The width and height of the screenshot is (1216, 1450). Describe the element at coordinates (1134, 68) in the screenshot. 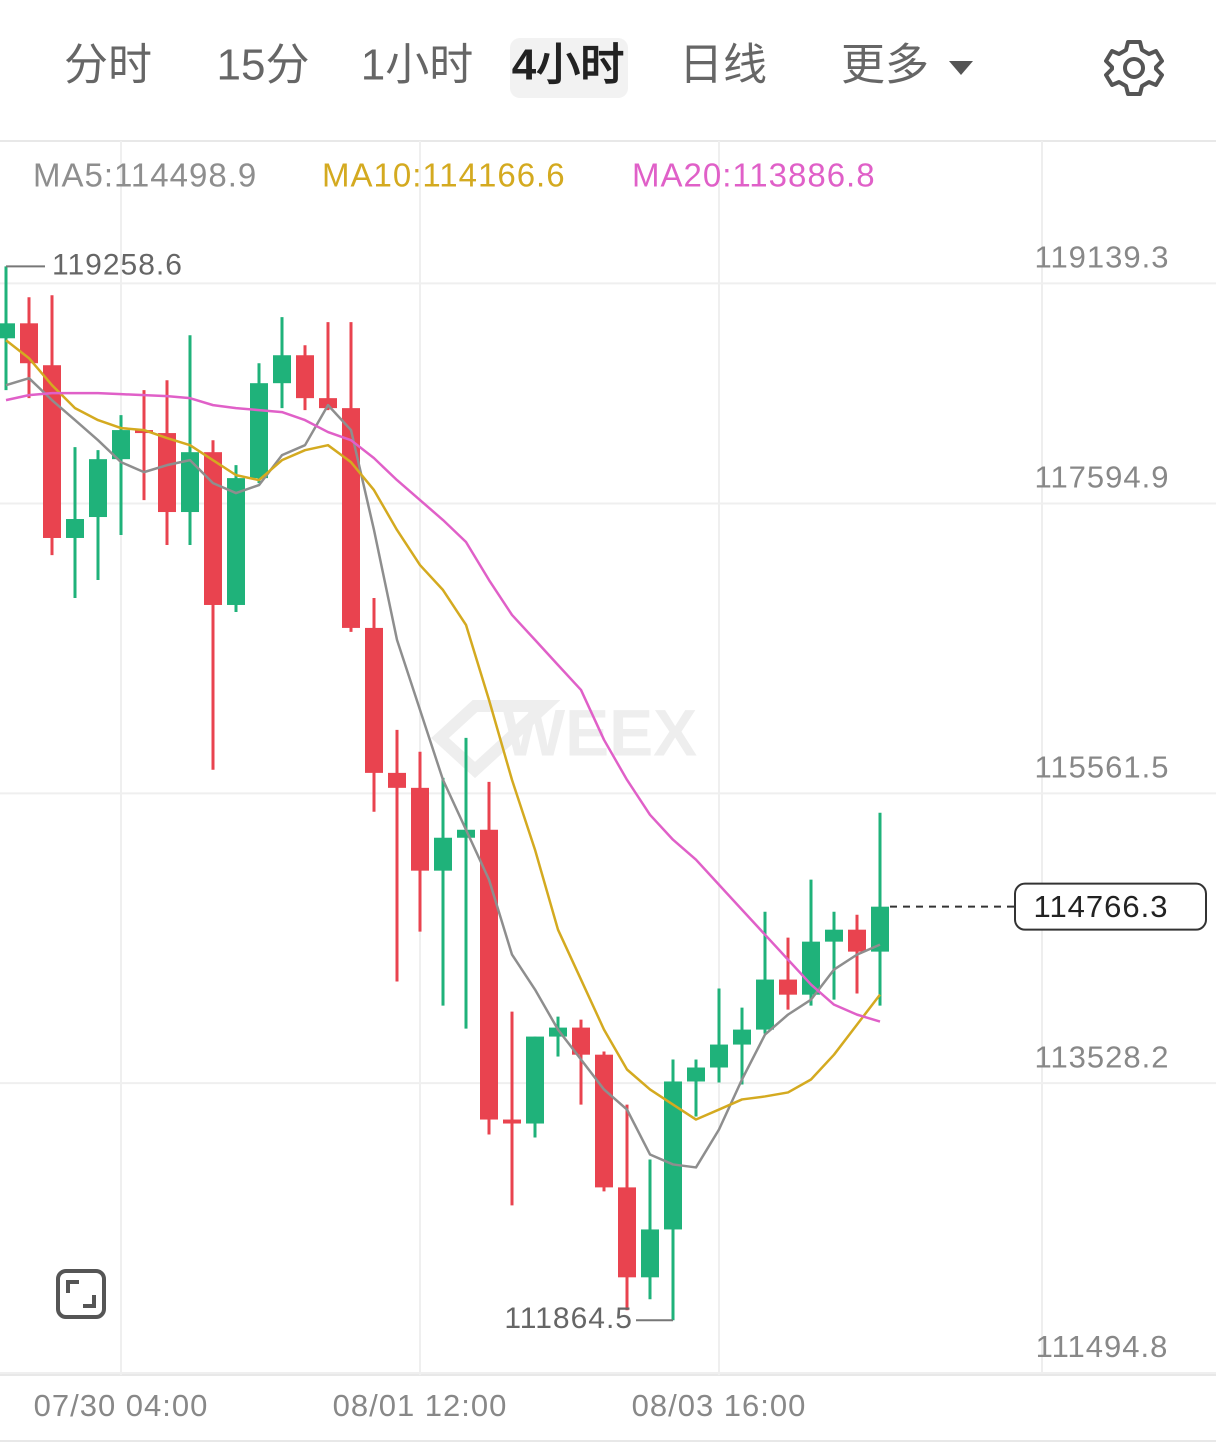

I see `settings-icon` at that location.